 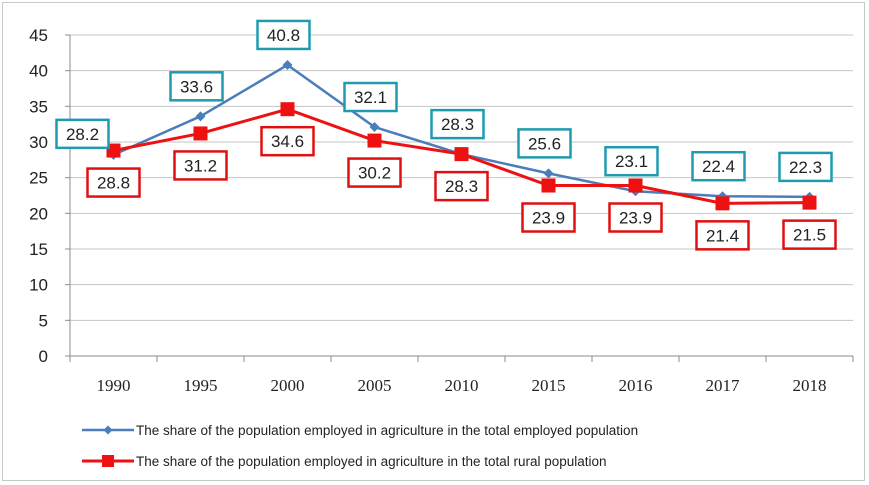 I want to click on y-tick-label: 10, so click(x=38, y=285).